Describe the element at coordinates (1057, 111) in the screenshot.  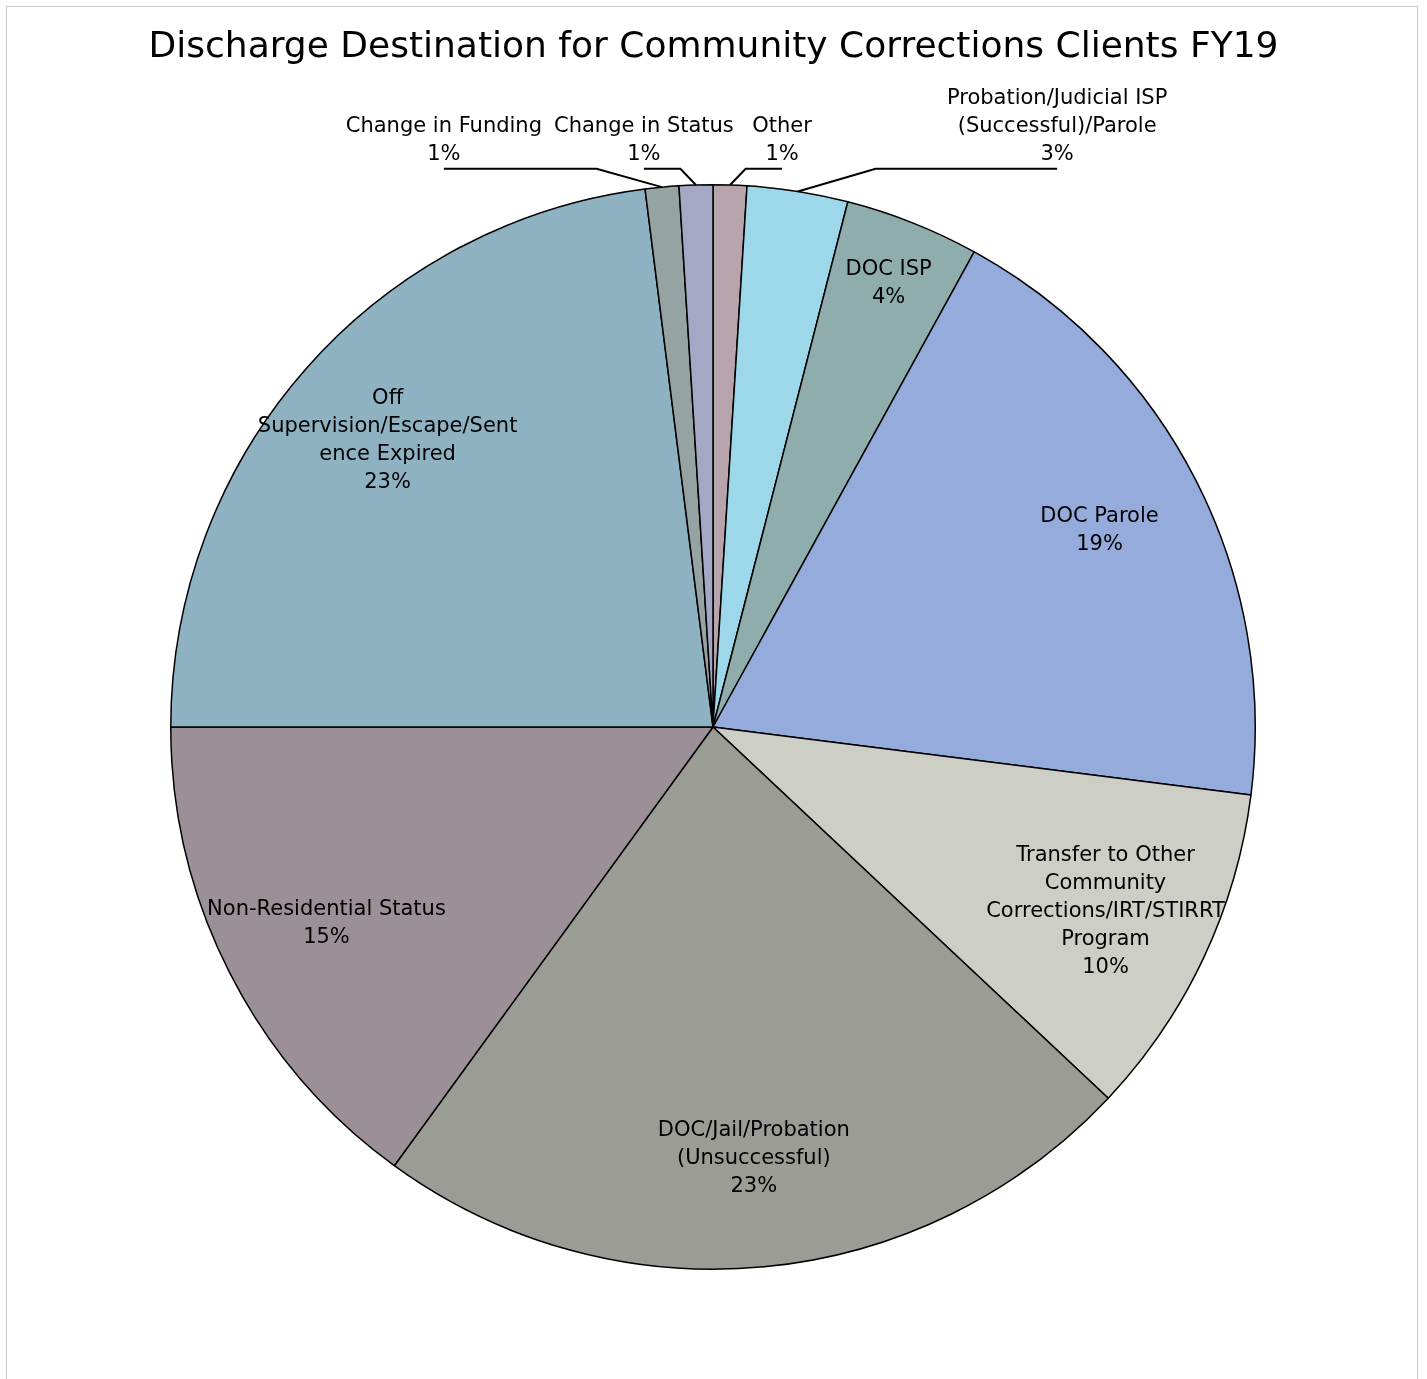
I see `slice-label: Probation/Judicial ISP (Successful)/Parole` at that location.